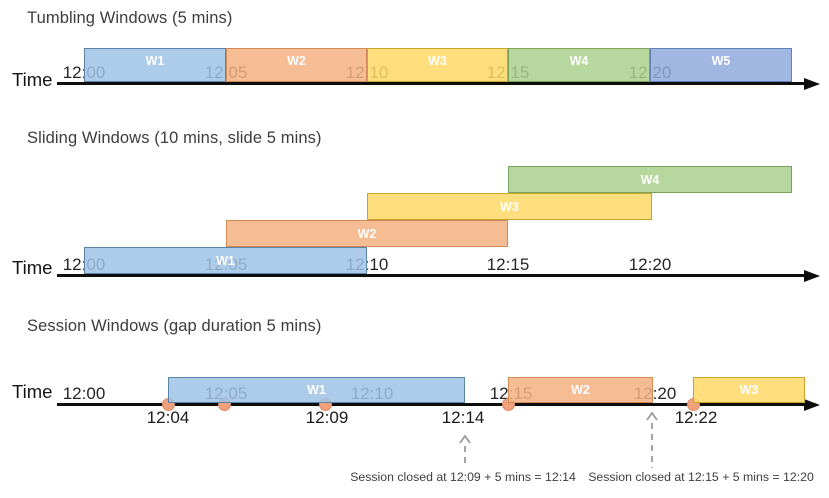 The height and width of the screenshot is (498, 829). Describe the element at coordinates (650, 264) in the screenshot. I see `tick-label: 12:20` at that location.